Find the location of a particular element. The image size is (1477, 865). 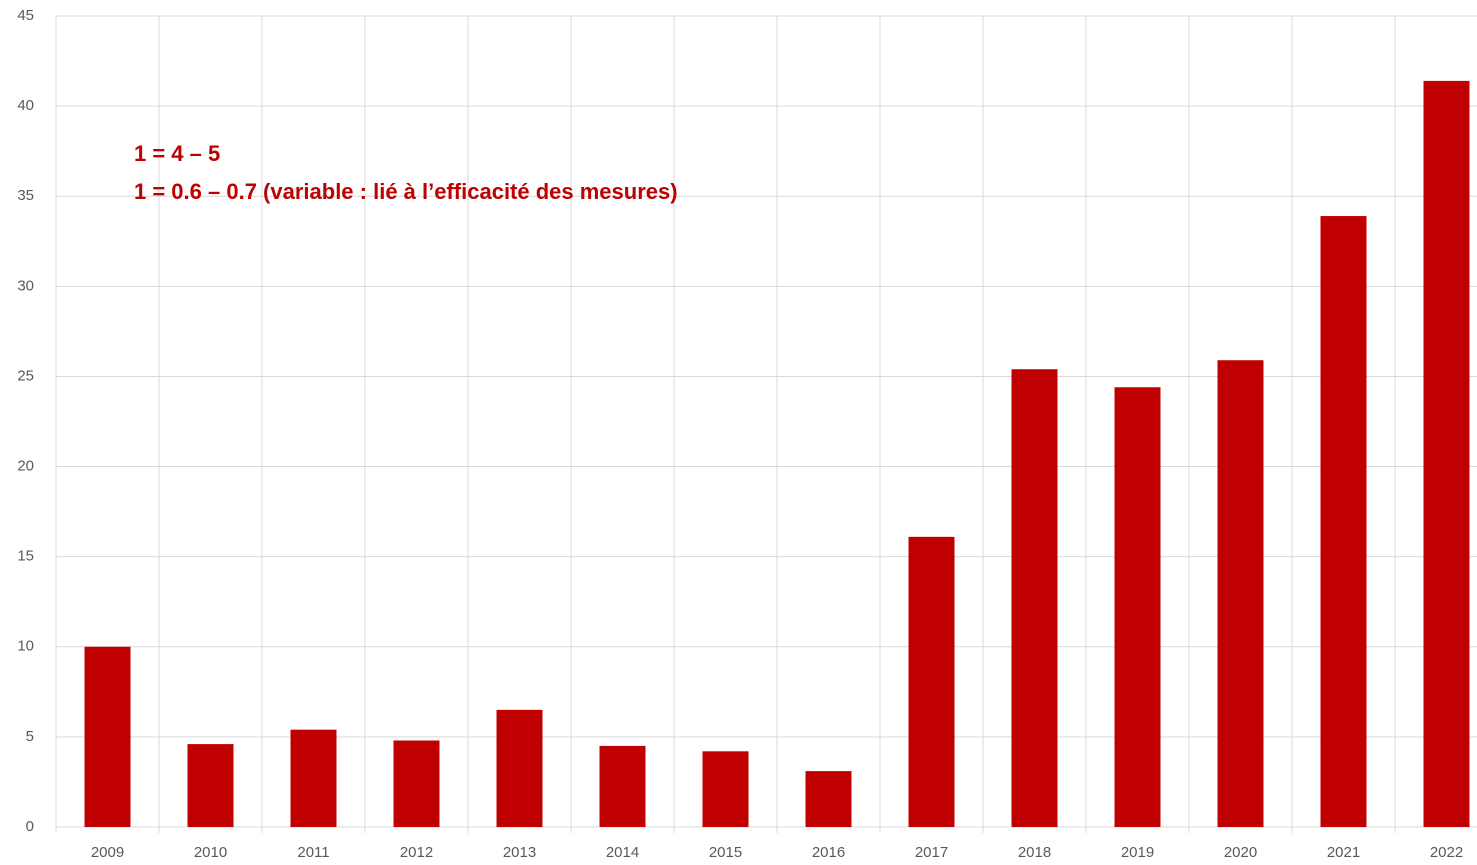

x-tick-label: 2020 is located at coordinates (1240, 852).